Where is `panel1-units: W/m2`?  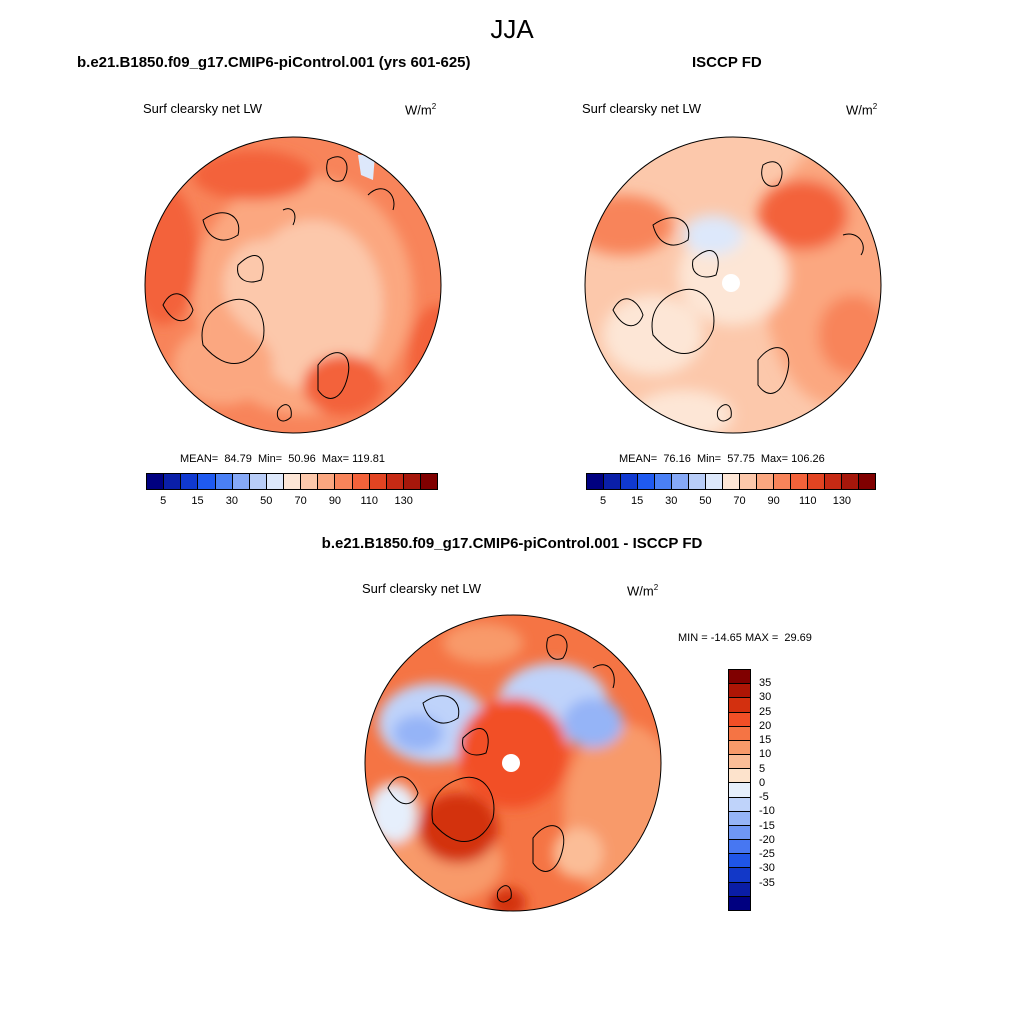 panel1-units: W/m2 is located at coordinates (421, 110).